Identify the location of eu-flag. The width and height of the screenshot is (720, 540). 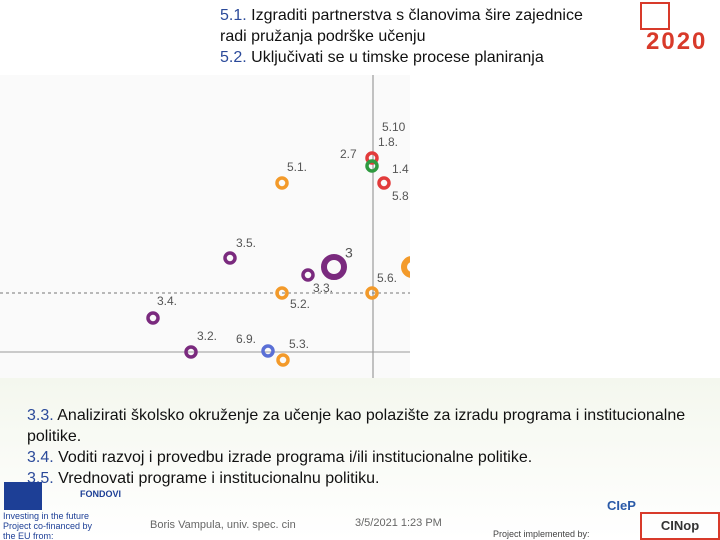
(23, 496).